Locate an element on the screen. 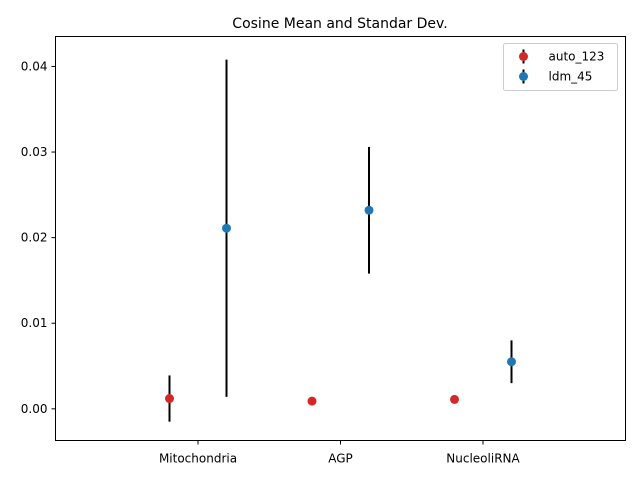 This screenshot has width=640, height=480. y-tick-label: 0.02 is located at coordinates (34, 238).